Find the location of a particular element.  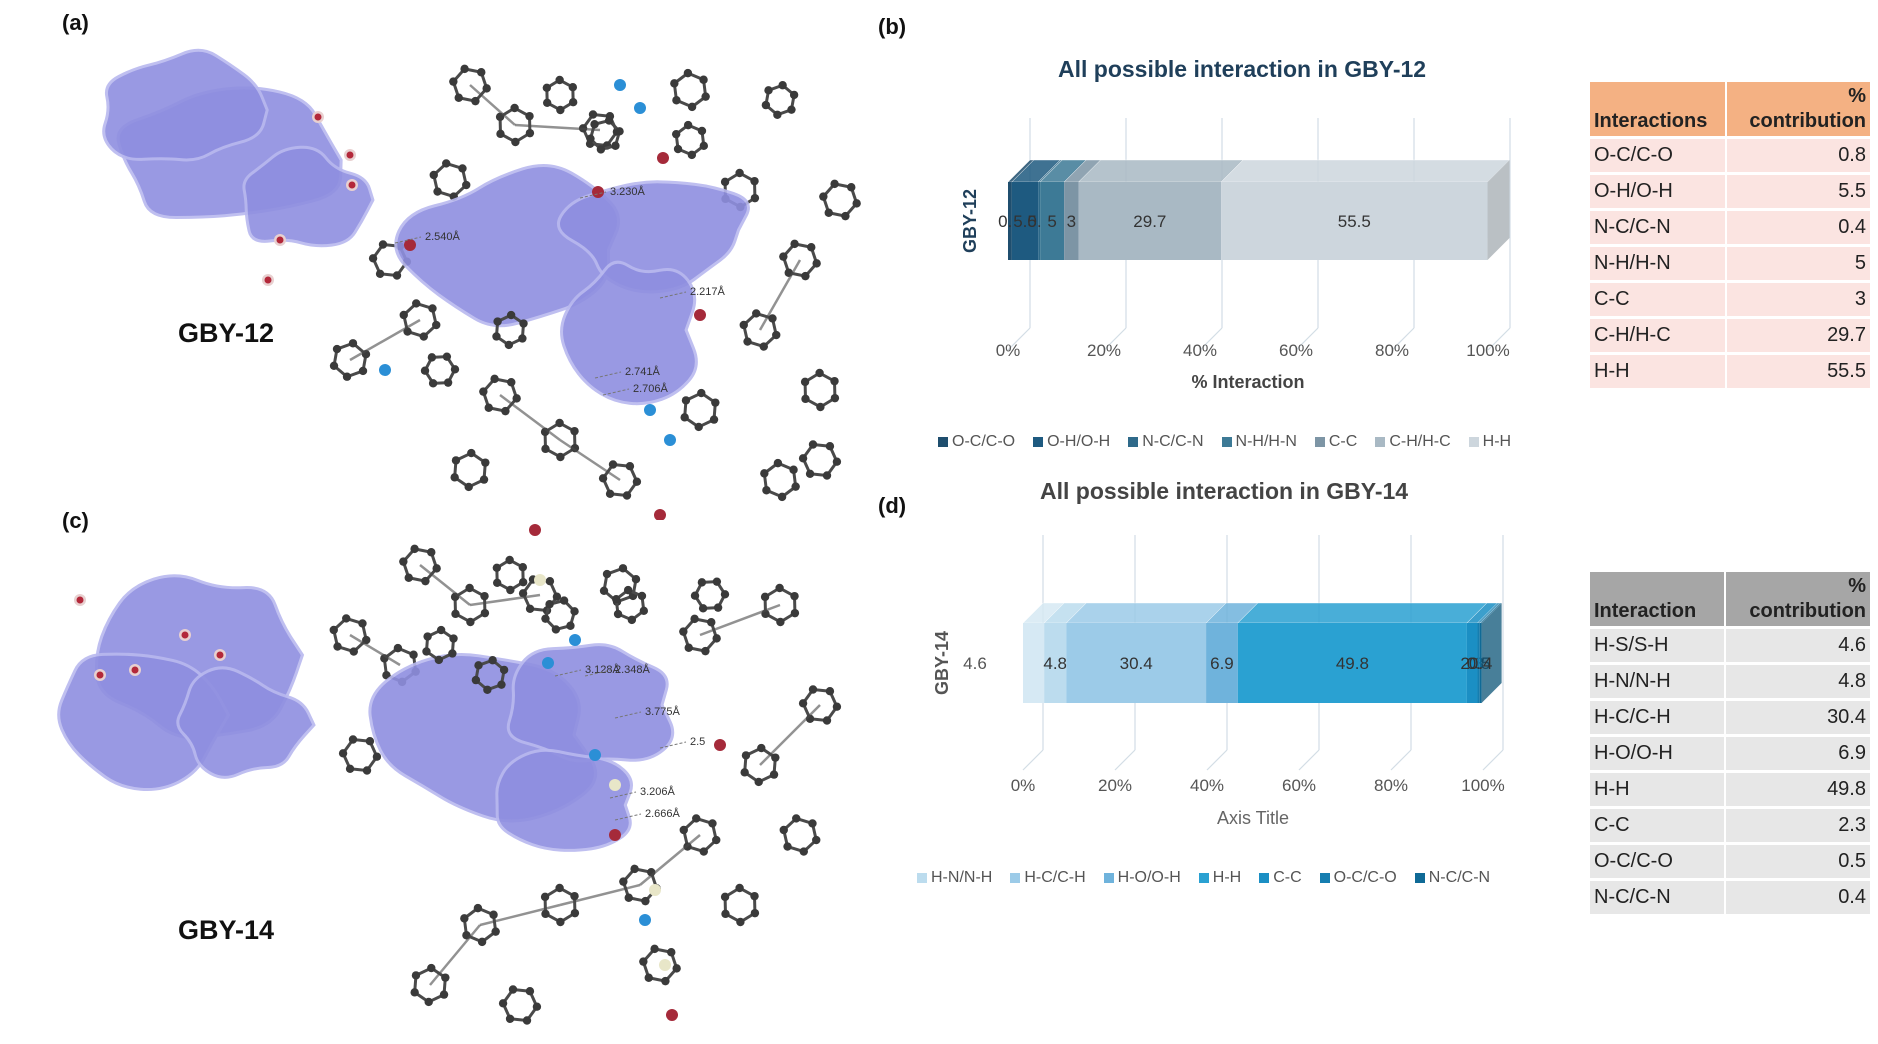

legend-item: C-C is located at coordinates (1280, 878).